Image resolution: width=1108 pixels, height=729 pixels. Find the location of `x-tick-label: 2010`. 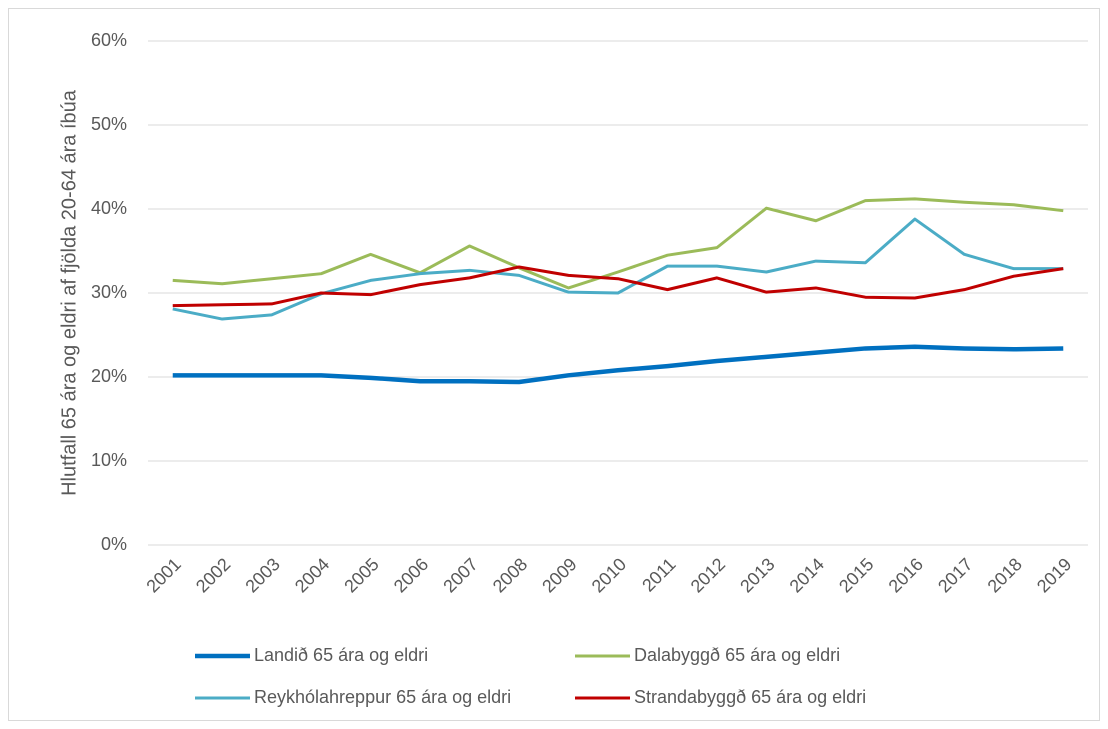

x-tick-label: 2010 is located at coordinates (609, 575).